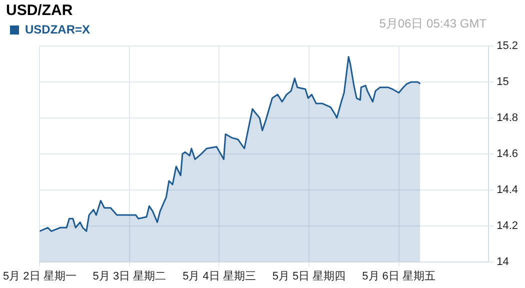 This screenshot has height=288, width=525. I want to click on text: 5月06日 05:43 GMT, so click(433, 23).